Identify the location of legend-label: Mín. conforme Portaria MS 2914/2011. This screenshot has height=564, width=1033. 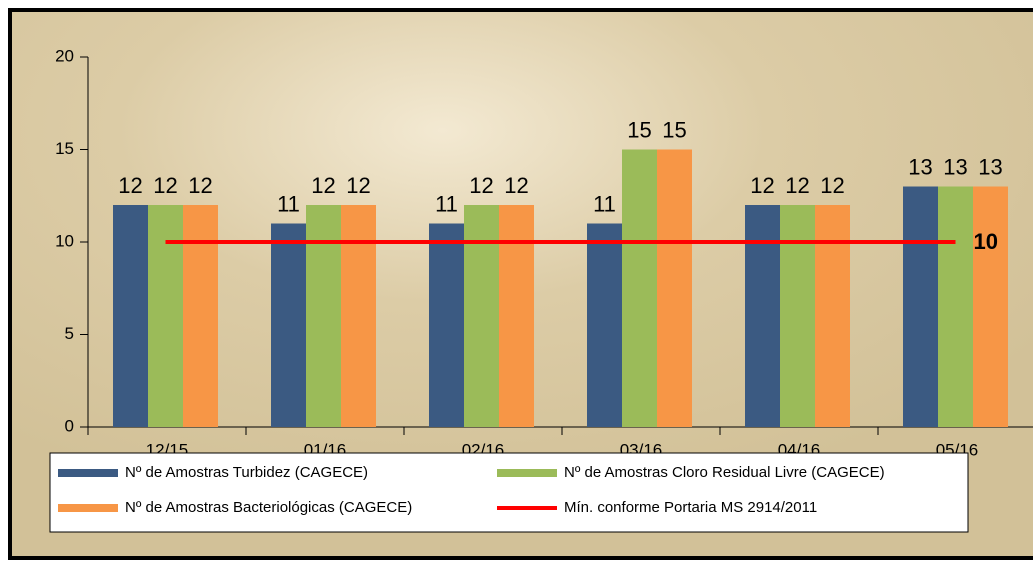
(690, 507).